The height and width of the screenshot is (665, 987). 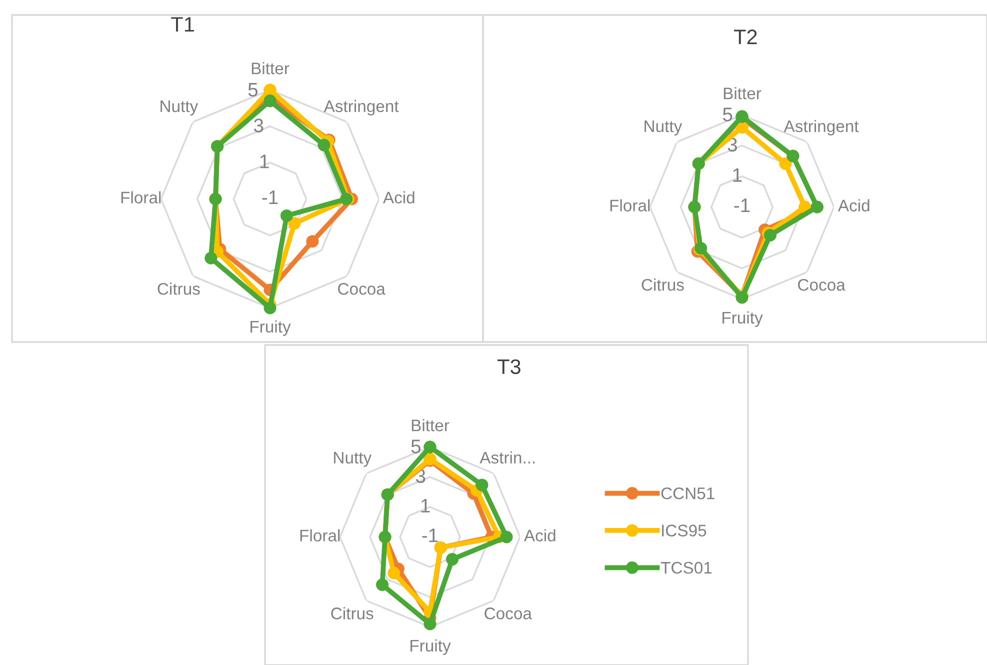 What do you see at coordinates (686, 568) in the screenshot?
I see `legend-label: TCS01` at bounding box center [686, 568].